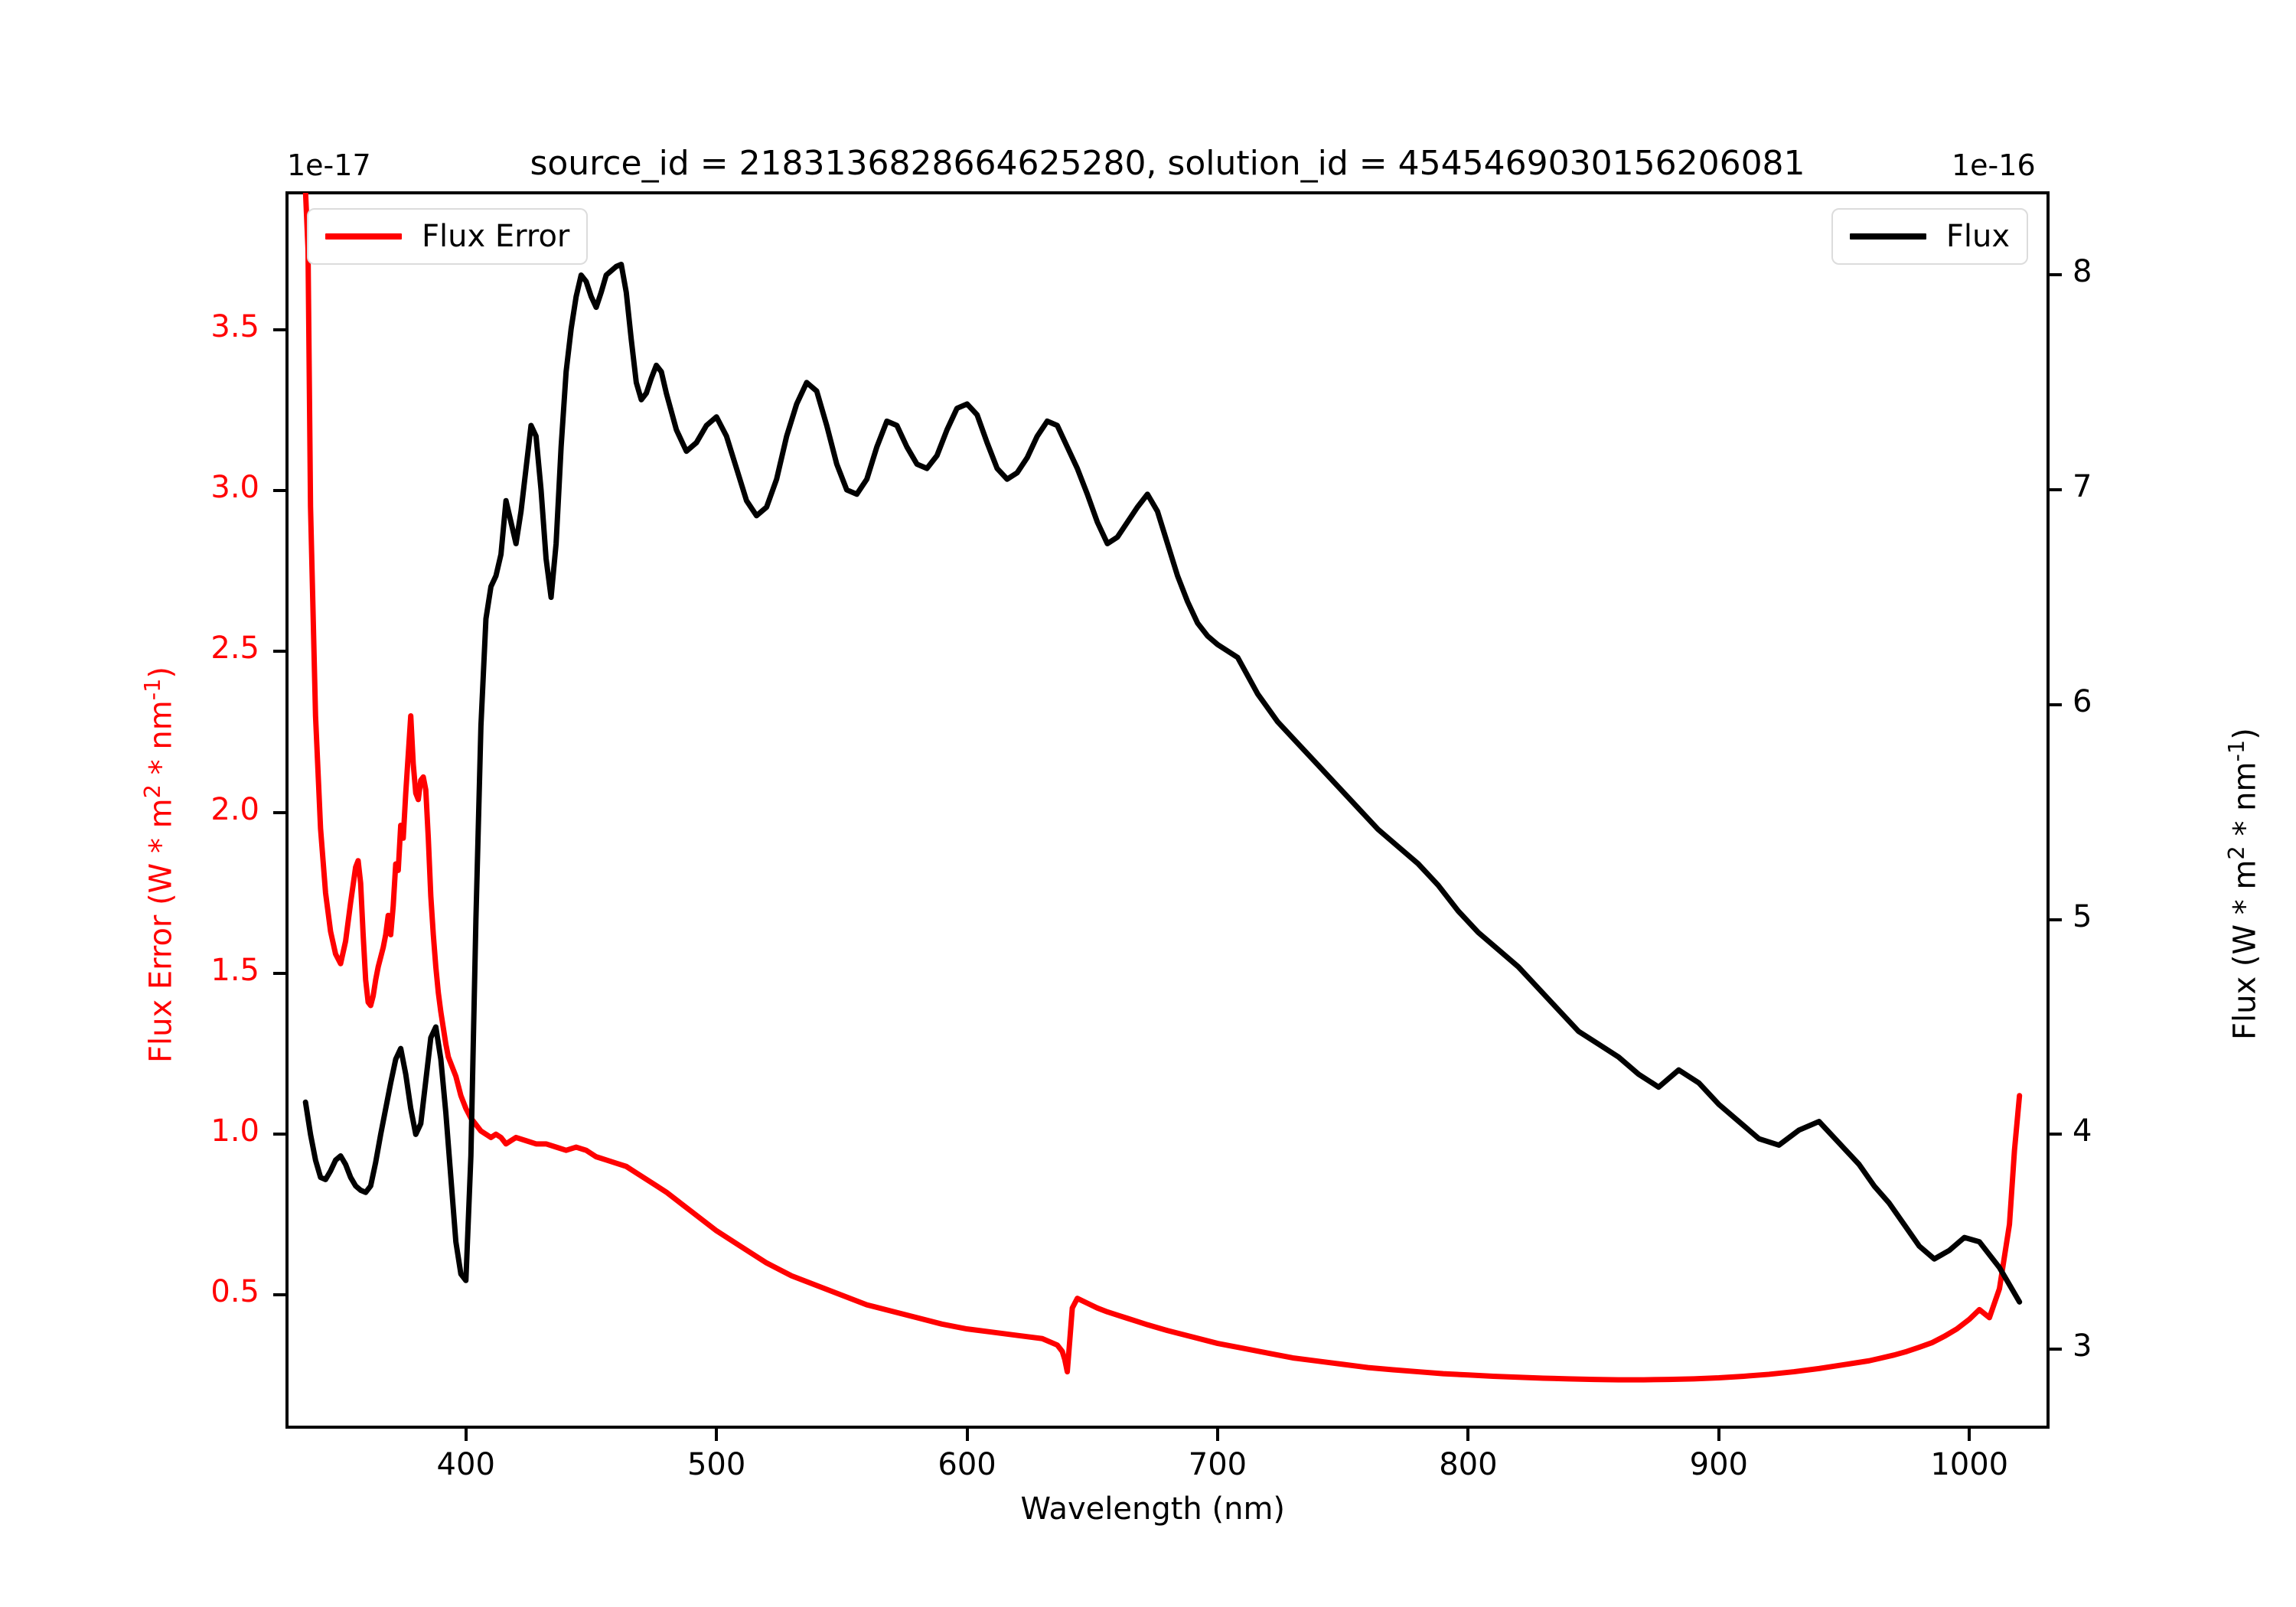  Describe the element at coordinates (496, 237) in the screenshot. I see `legend-label-flux-error: Flux Error` at that location.